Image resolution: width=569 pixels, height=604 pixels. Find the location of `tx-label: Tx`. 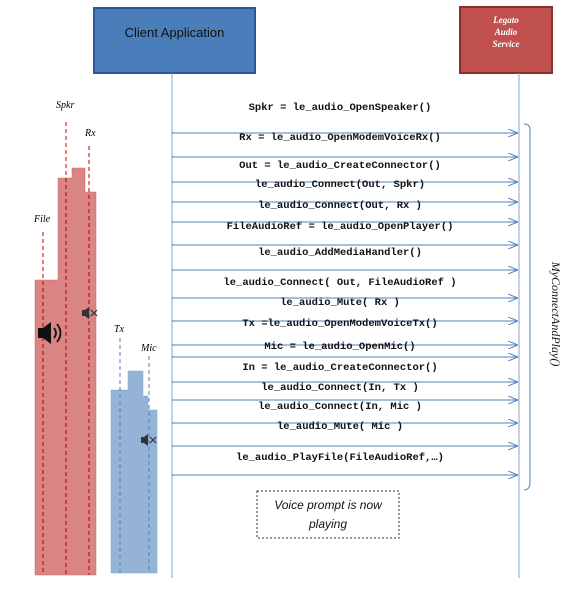

tx-label: Tx is located at coordinates (119, 329).